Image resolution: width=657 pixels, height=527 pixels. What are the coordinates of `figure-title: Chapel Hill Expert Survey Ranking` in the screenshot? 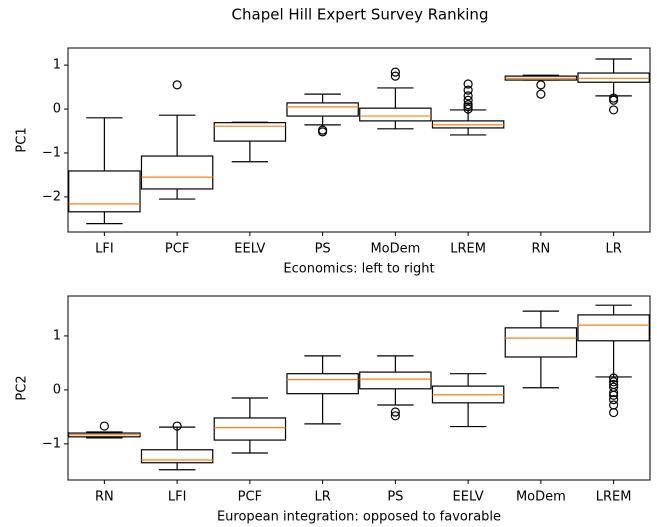 It's located at (360, 15).